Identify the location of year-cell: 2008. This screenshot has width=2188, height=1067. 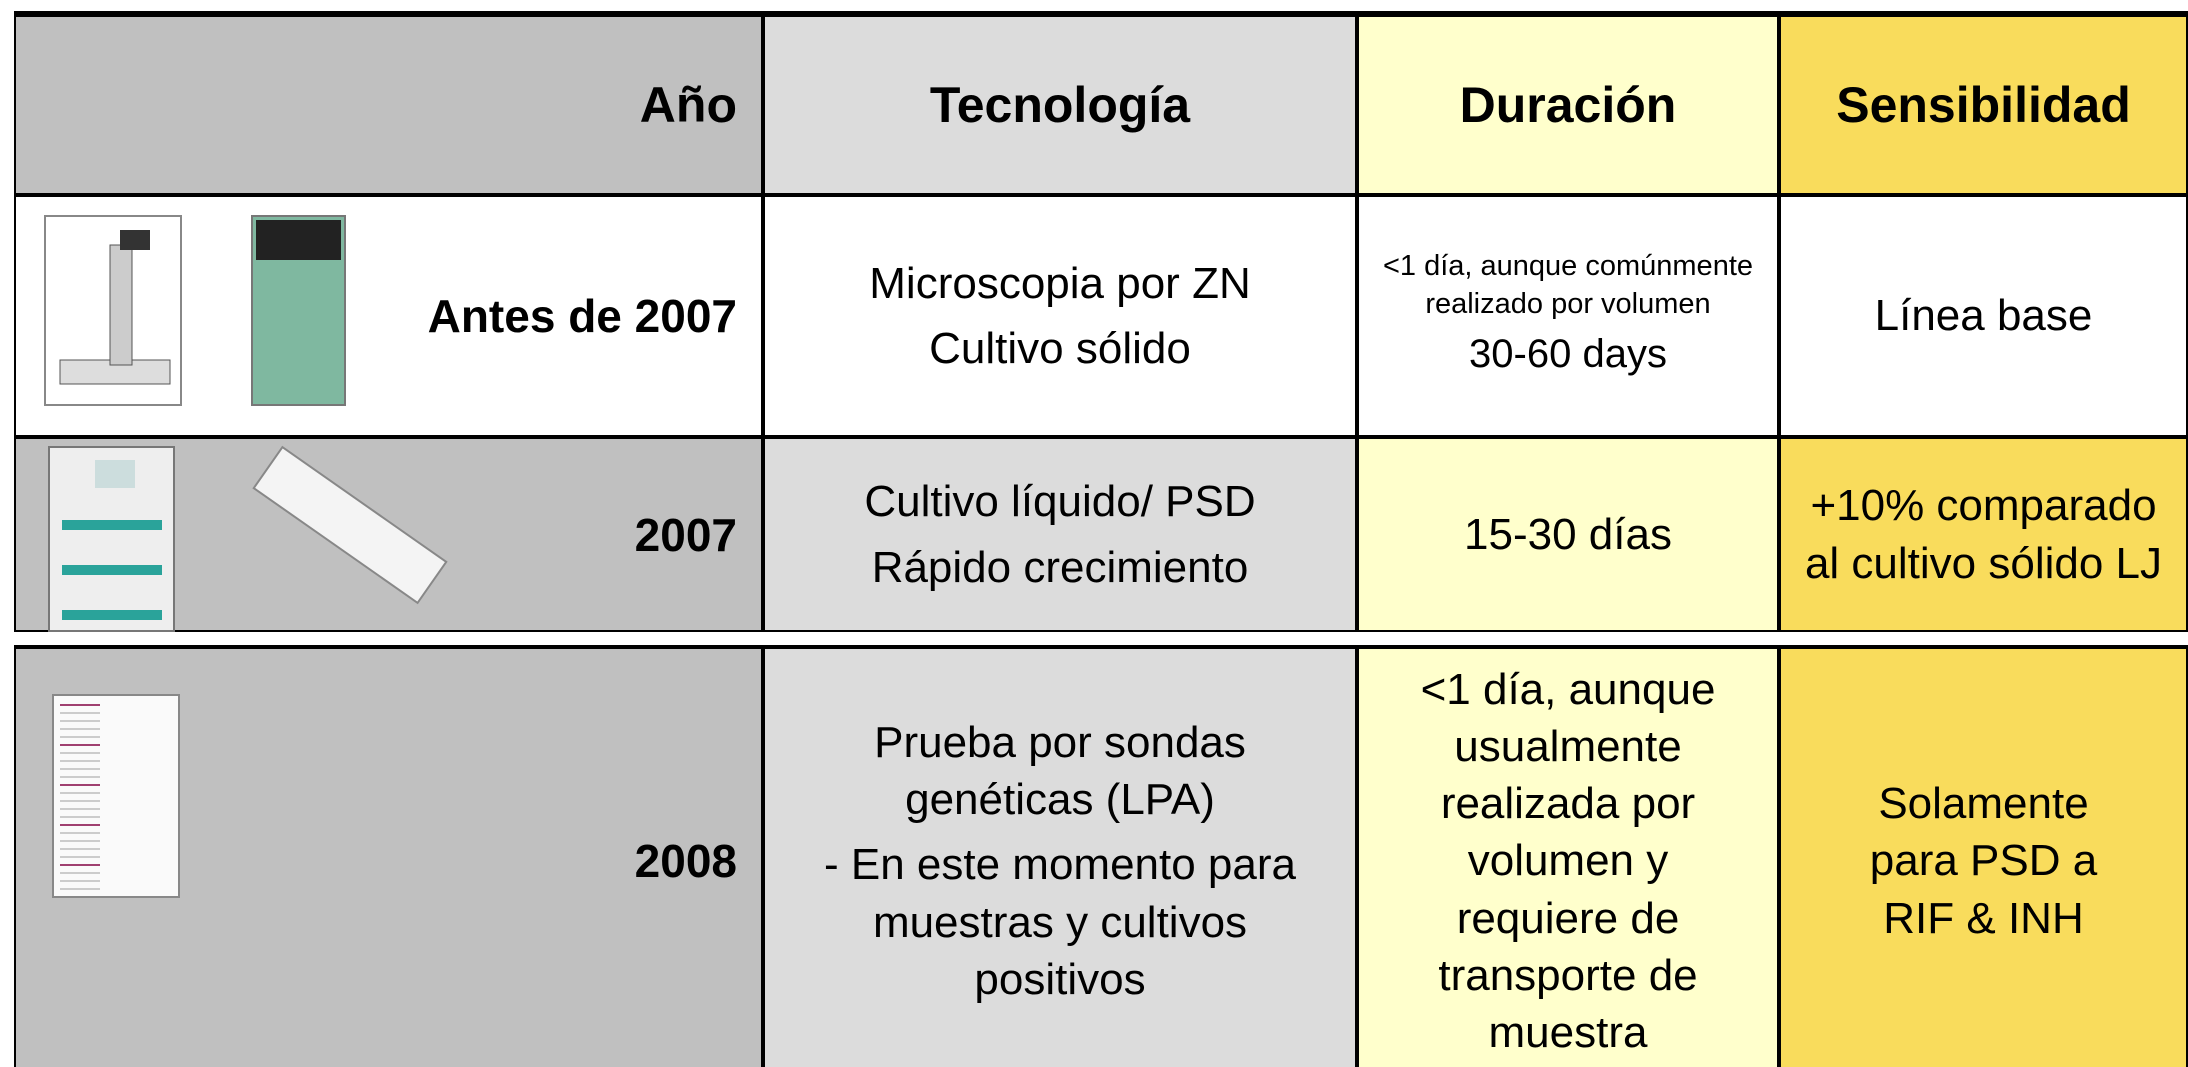
(388, 856).